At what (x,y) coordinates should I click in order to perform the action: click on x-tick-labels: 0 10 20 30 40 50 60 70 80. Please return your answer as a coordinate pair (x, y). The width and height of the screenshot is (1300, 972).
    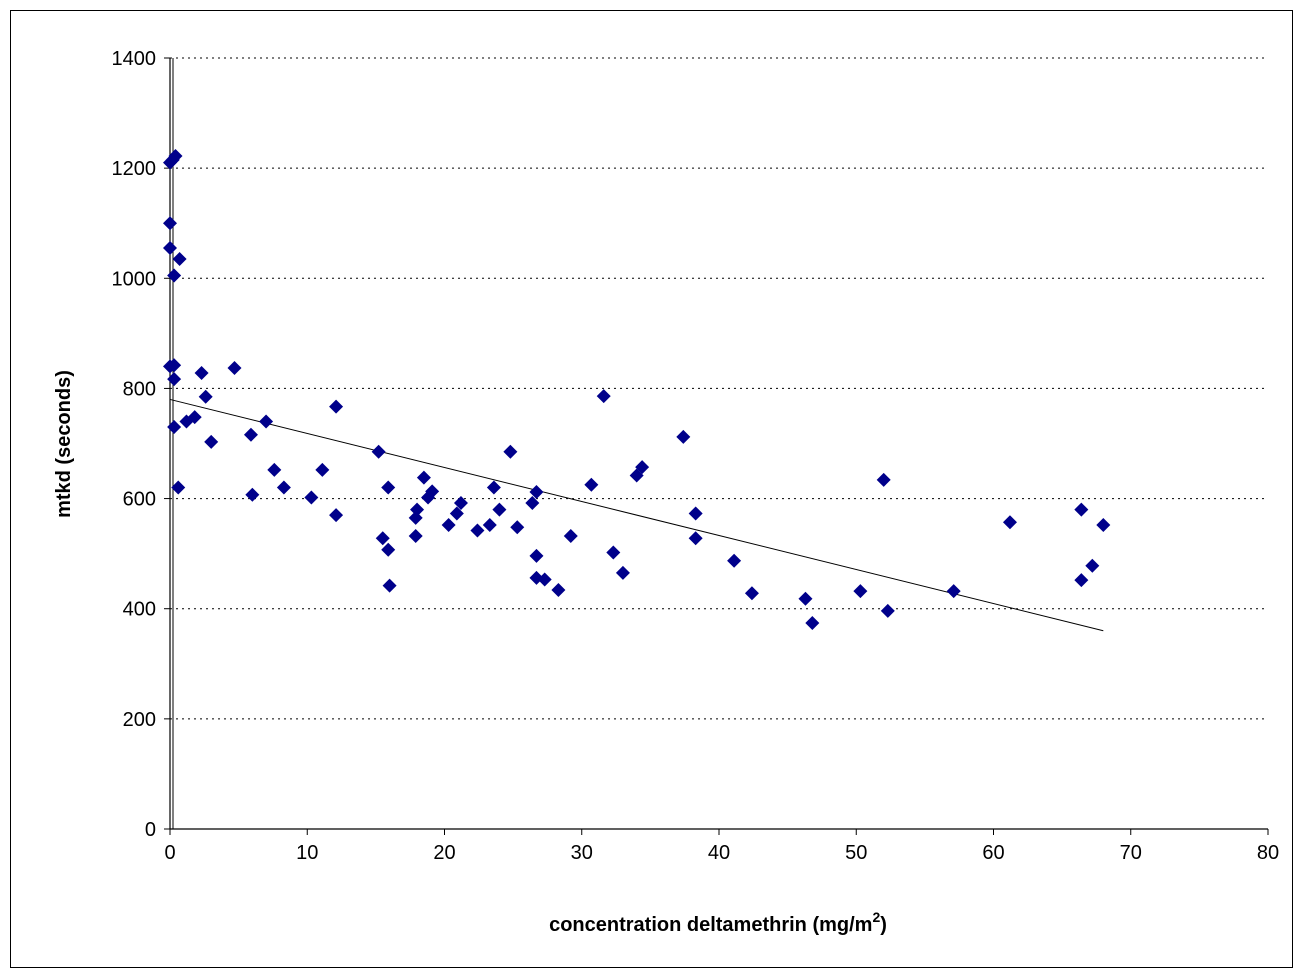
    Looking at the image, I should click on (721, 853).